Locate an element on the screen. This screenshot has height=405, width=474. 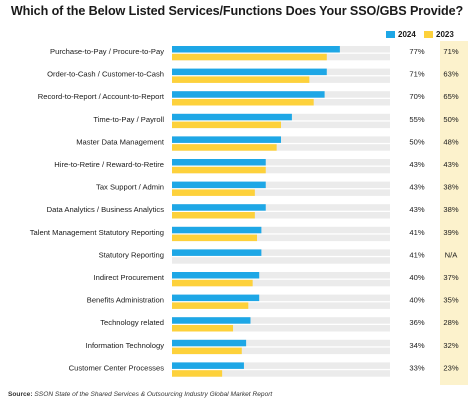
value-label-2023: 35% is located at coordinates (450, 300).